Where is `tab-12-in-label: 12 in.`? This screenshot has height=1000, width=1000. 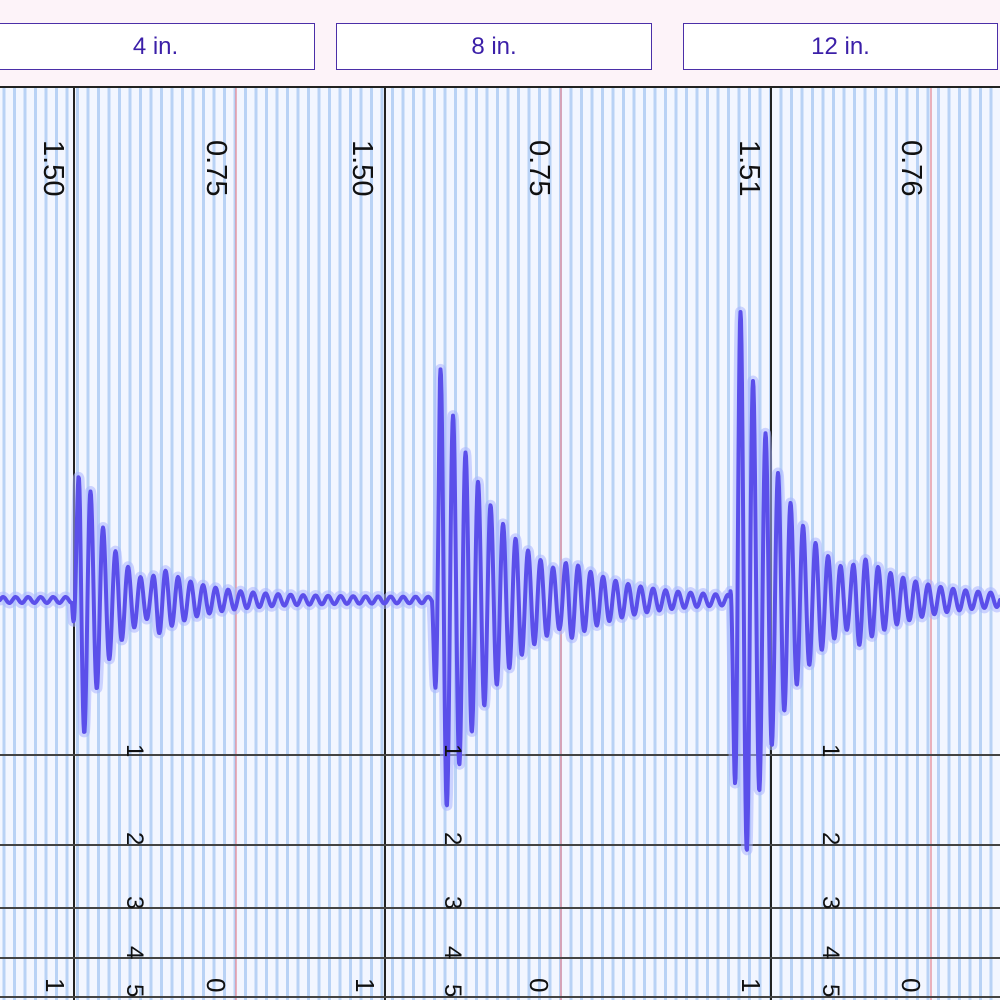
tab-12-in-label: 12 in. is located at coordinates (840, 46).